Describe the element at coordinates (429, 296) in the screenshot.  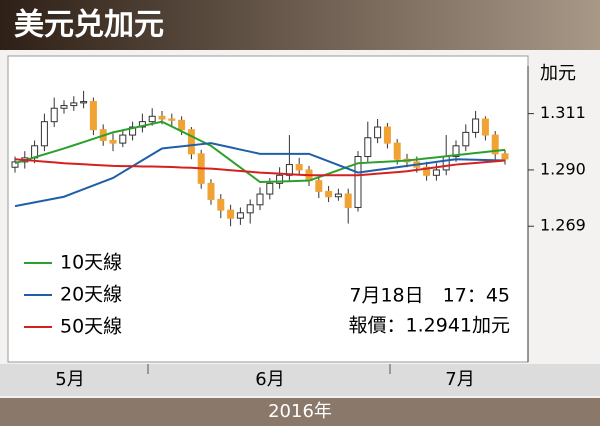
I see `annotation: 7月18日 17：45` at that location.